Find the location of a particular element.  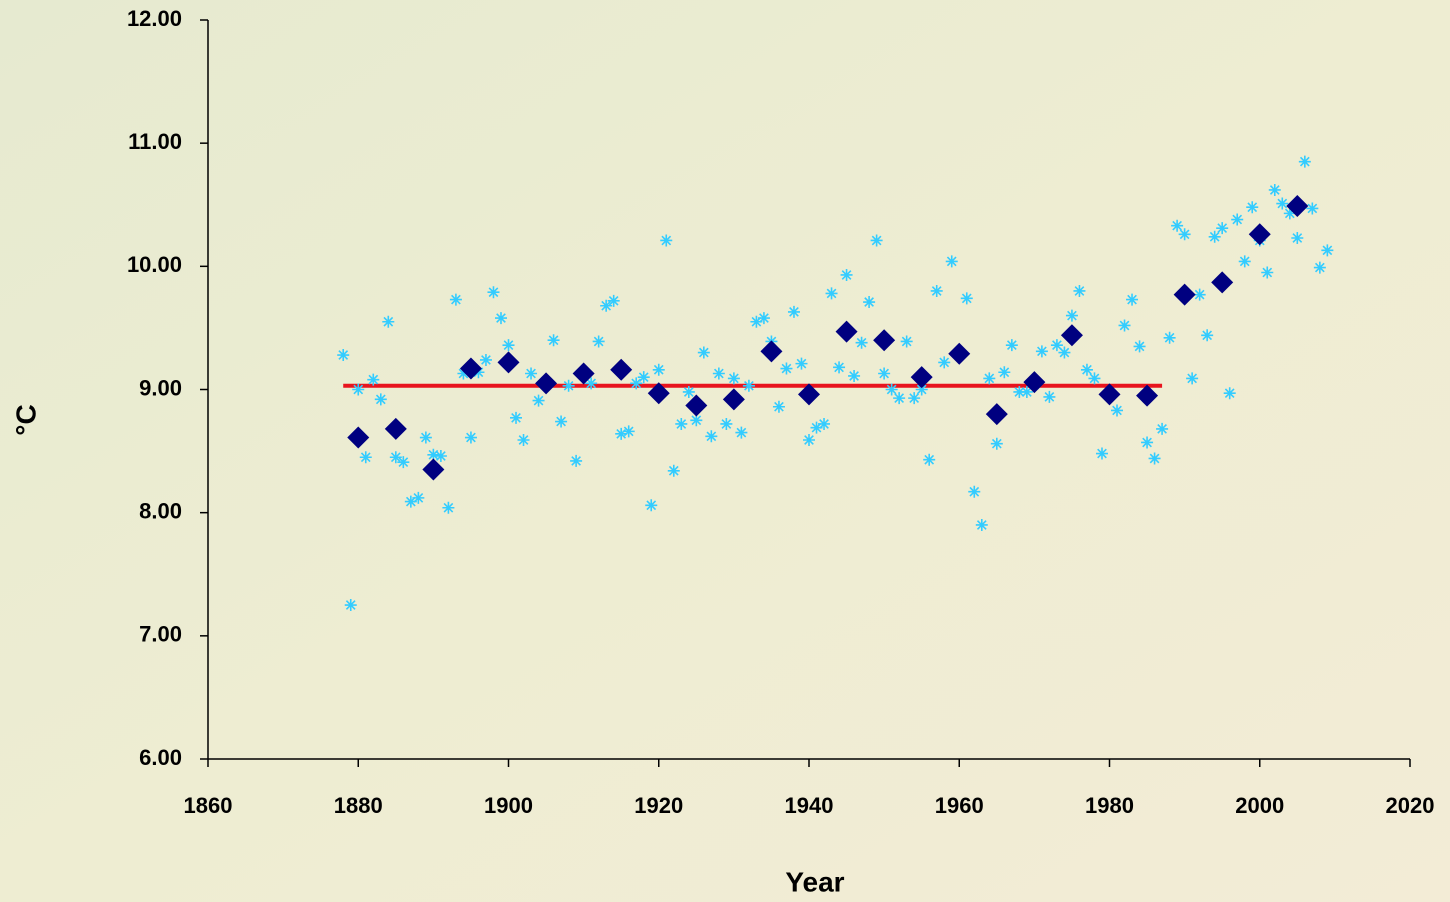

x-tick-label: 1880 is located at coordinates (358, 805).